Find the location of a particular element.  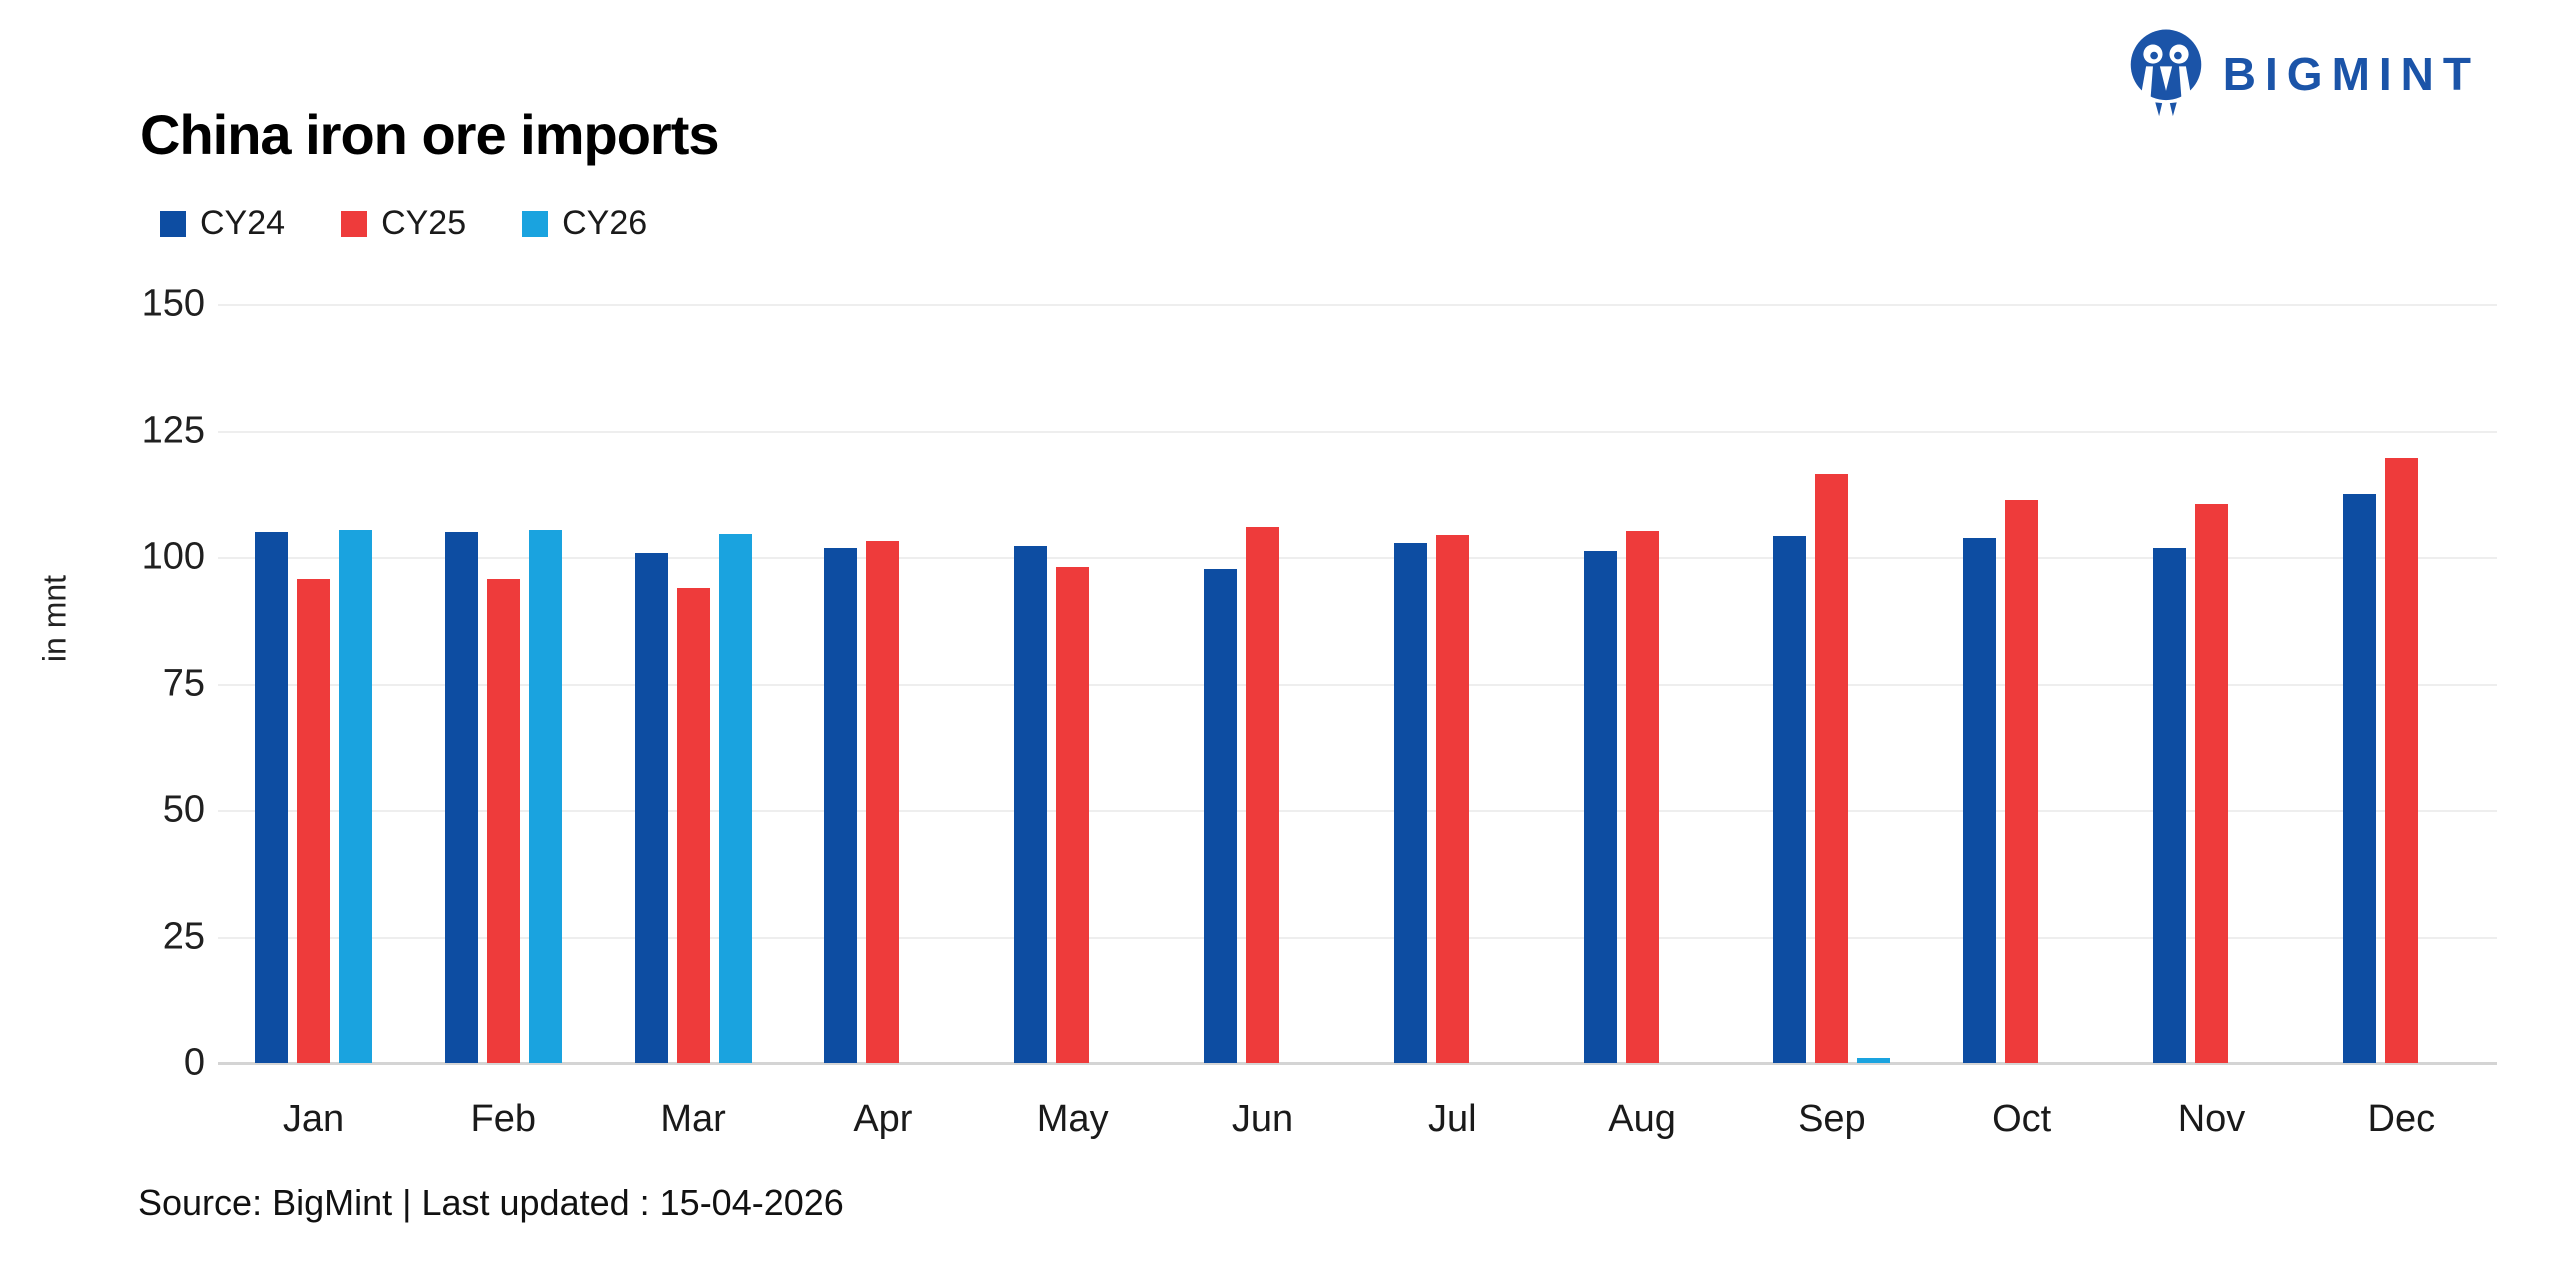

y-tick-label: 0 is located at coordinates (194, 1062).